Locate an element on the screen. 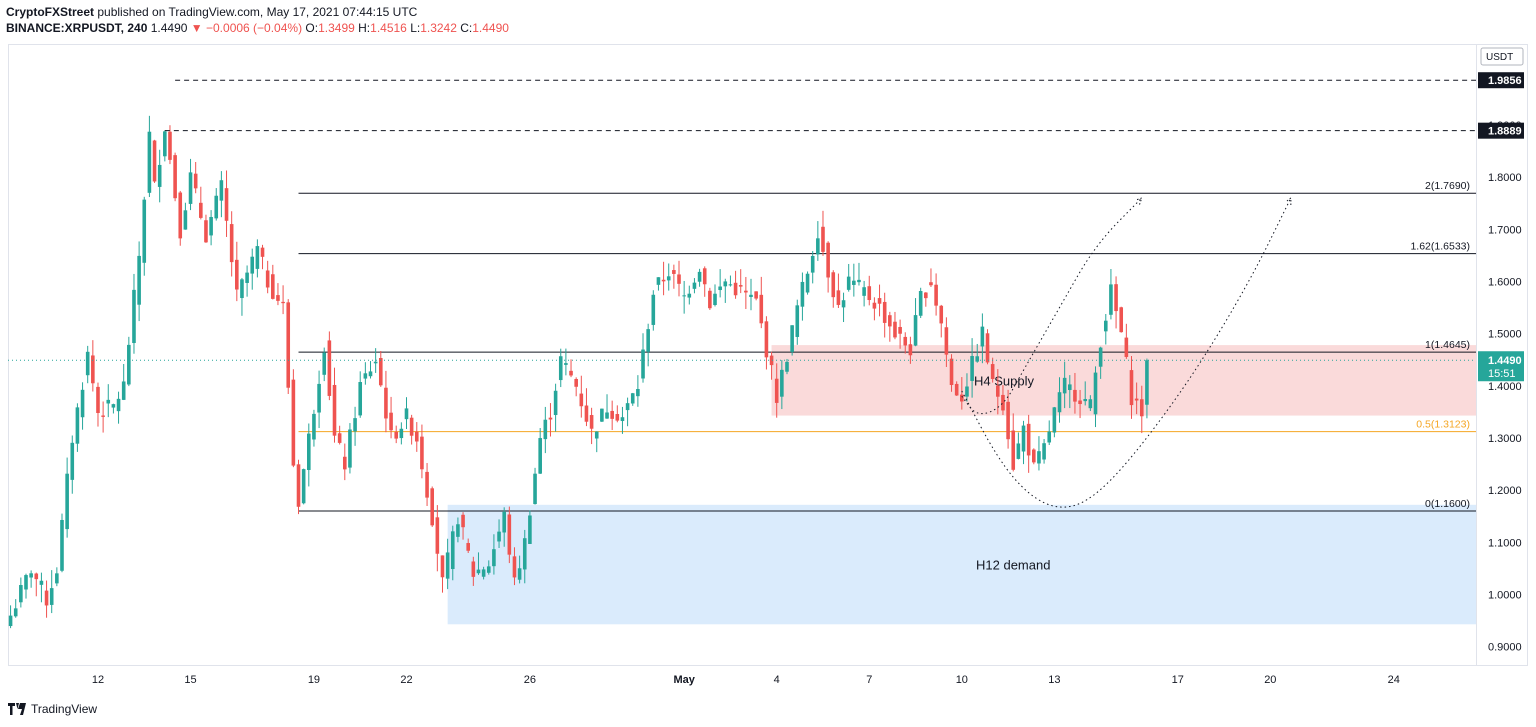  last-price-text: 1.4490 is located at coordinates (169, 28).